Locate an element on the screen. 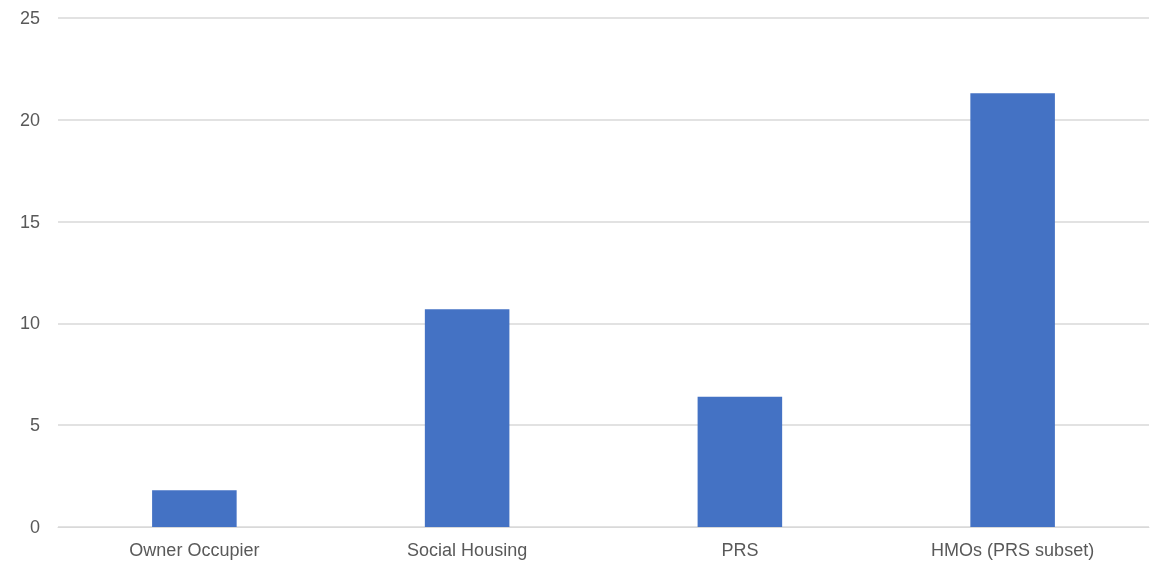  x-tick-label: Owner Occupier is located at coordinates (194, 550).